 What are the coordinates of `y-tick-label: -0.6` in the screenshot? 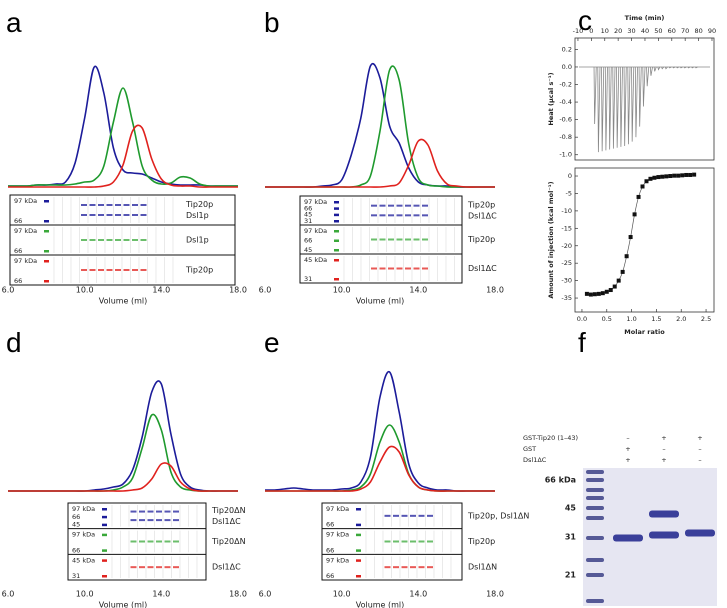 It's located at (565, 120).